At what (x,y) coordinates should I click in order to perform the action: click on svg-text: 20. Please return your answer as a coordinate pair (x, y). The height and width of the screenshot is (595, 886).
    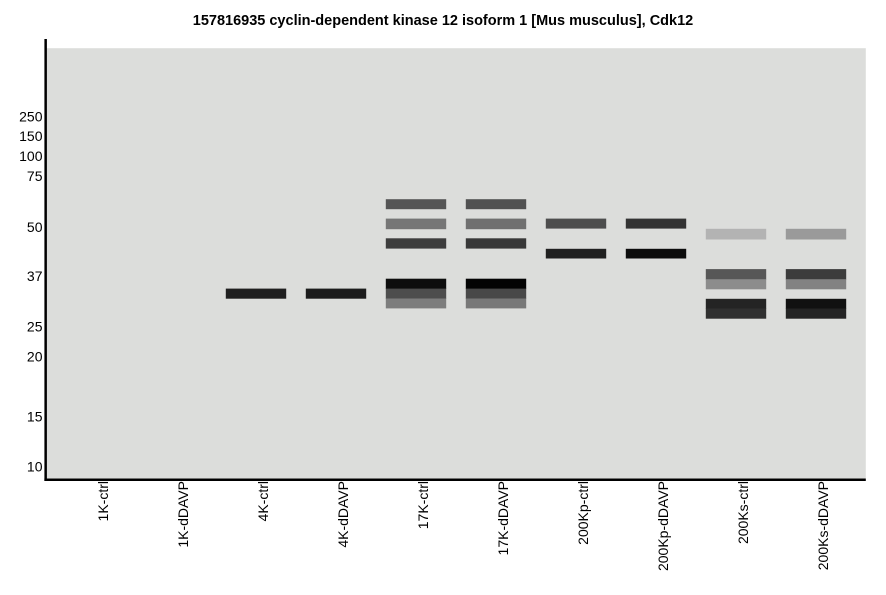
    Looking at the image, I should click on (35, 357).